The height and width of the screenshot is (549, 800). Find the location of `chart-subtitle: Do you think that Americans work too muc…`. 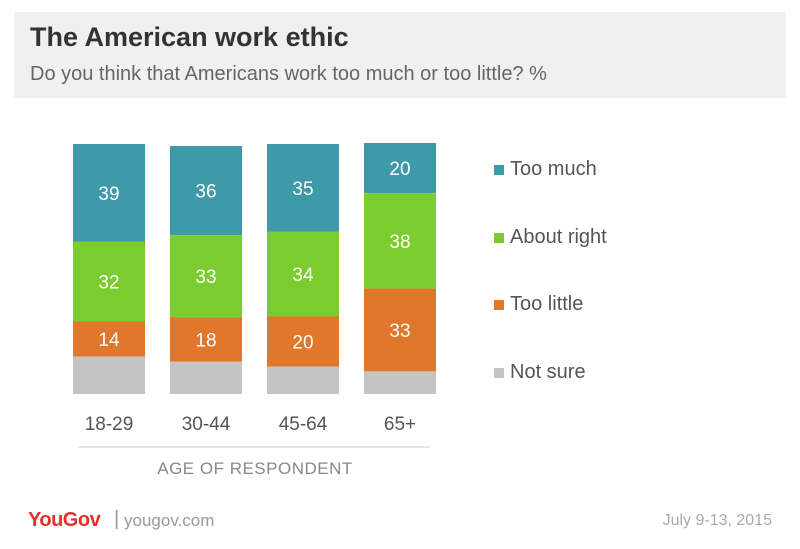

chart-subtitle: Do you think that Americans work too muc… is located at coordinates (288, 74).